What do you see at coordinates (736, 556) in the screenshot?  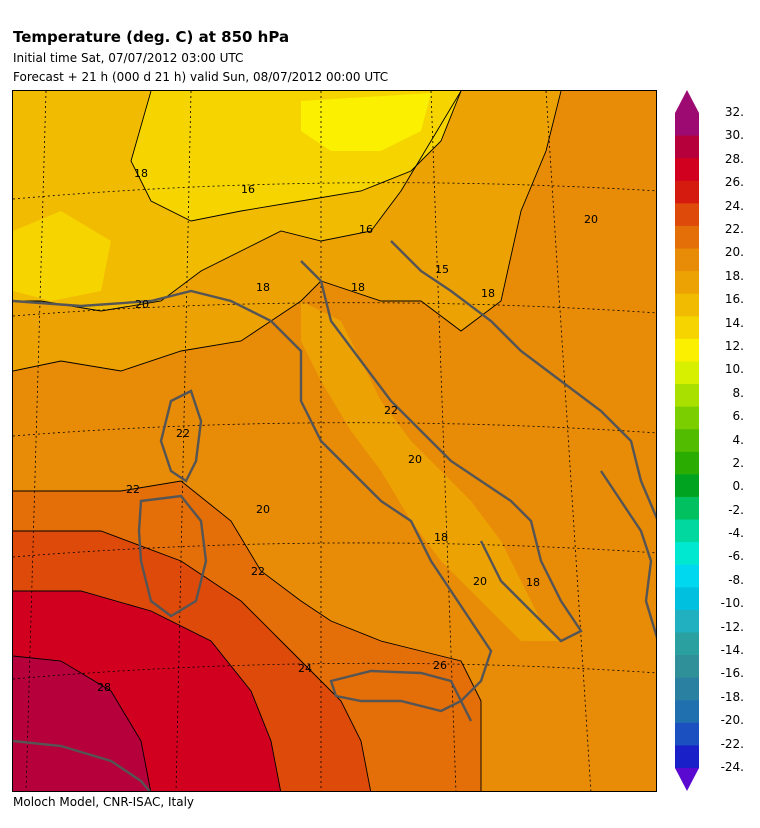 I see `scale-label: -6.` at bounding box center [736, 556].